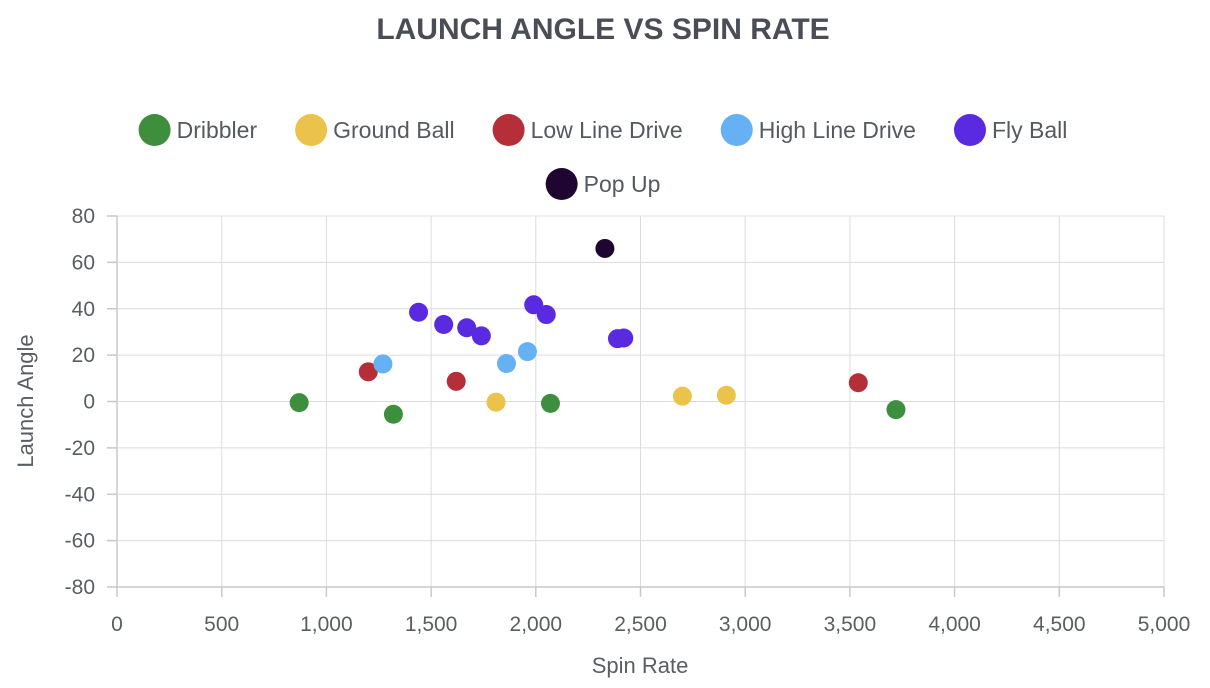 This screenshot has height=688, width=1210. Describe the element at coordinates (607, 130) in the screenshot. I see `legend-label: Low Line Drive` at that location.